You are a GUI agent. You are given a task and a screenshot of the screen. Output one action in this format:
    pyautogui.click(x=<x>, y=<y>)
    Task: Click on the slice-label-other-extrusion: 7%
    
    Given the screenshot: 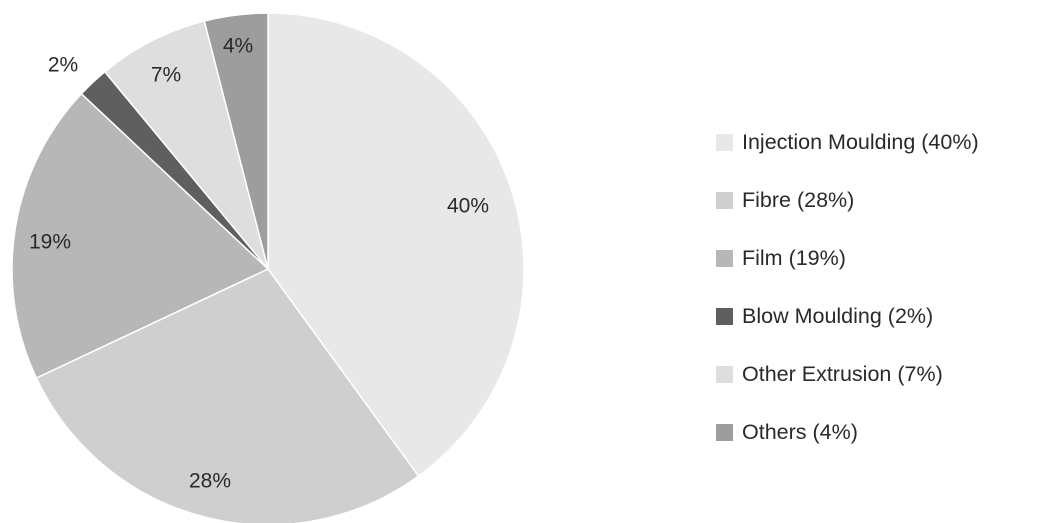 What is the action you would take?
    pyautogui.click(x=166, y=75)
    